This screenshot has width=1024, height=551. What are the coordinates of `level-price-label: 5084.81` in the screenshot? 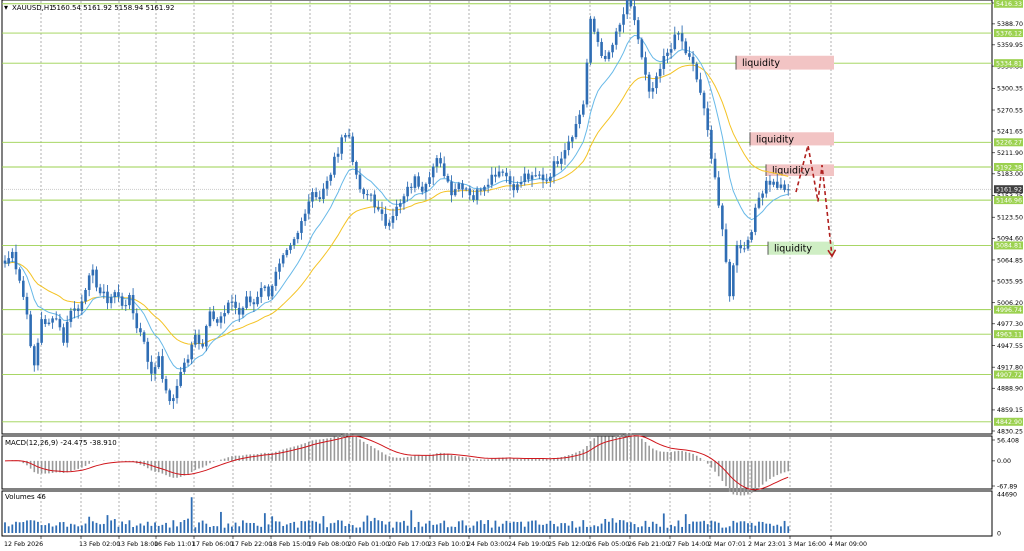 It's located at (1009, 246).